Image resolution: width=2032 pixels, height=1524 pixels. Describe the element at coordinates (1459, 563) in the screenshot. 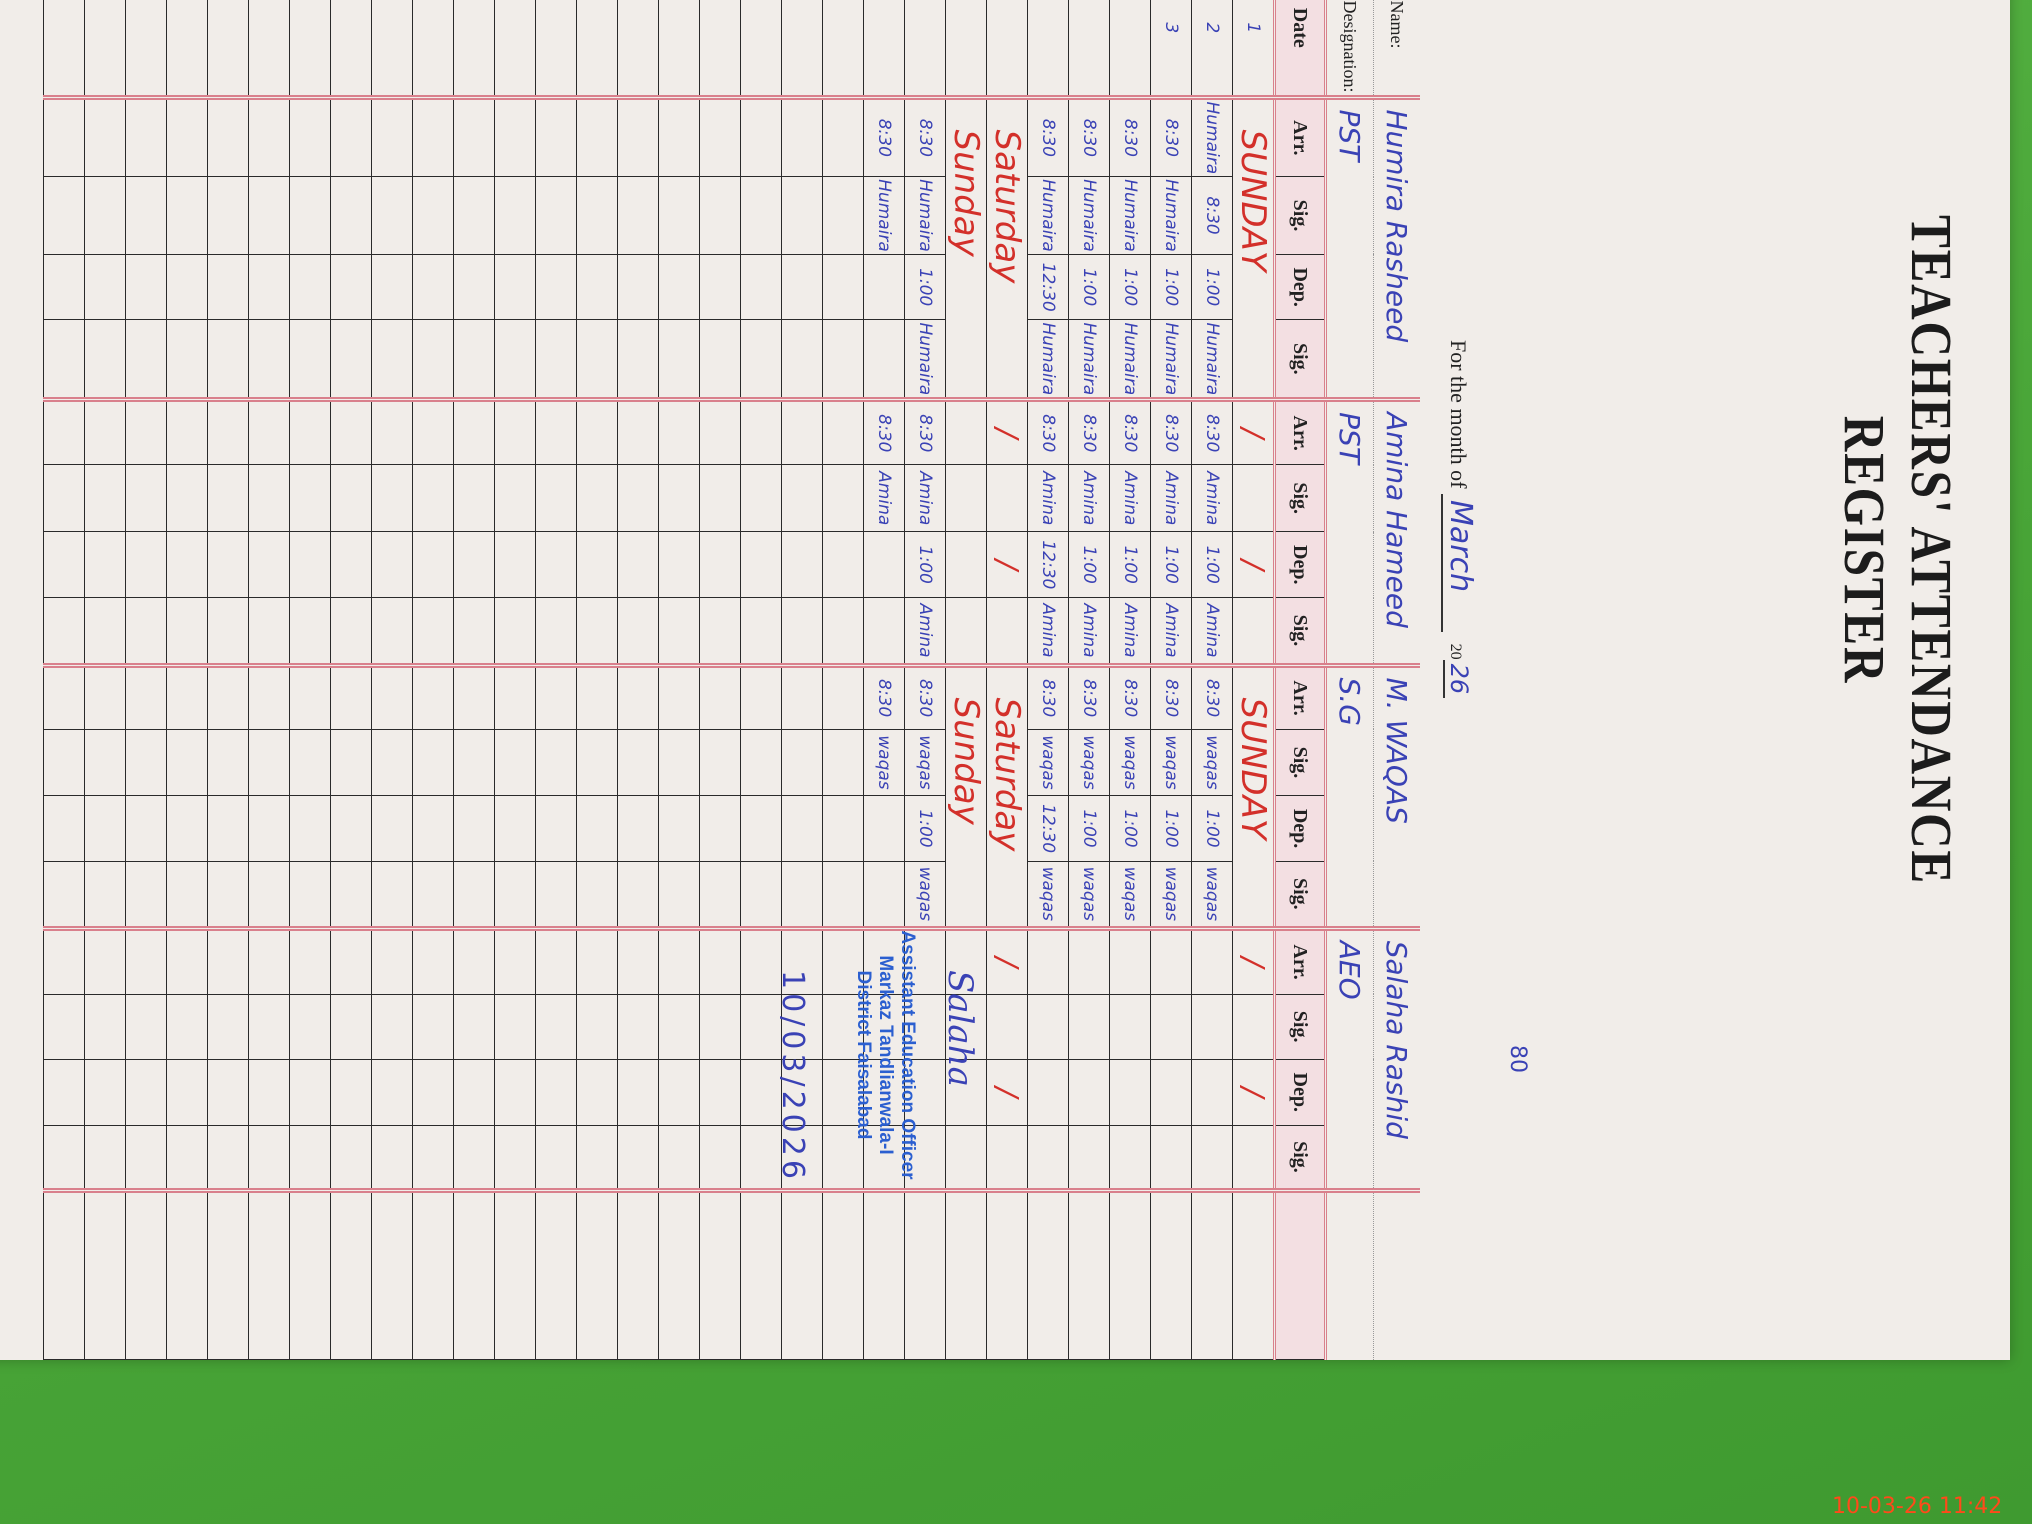

I see `month-value: March` at that location.